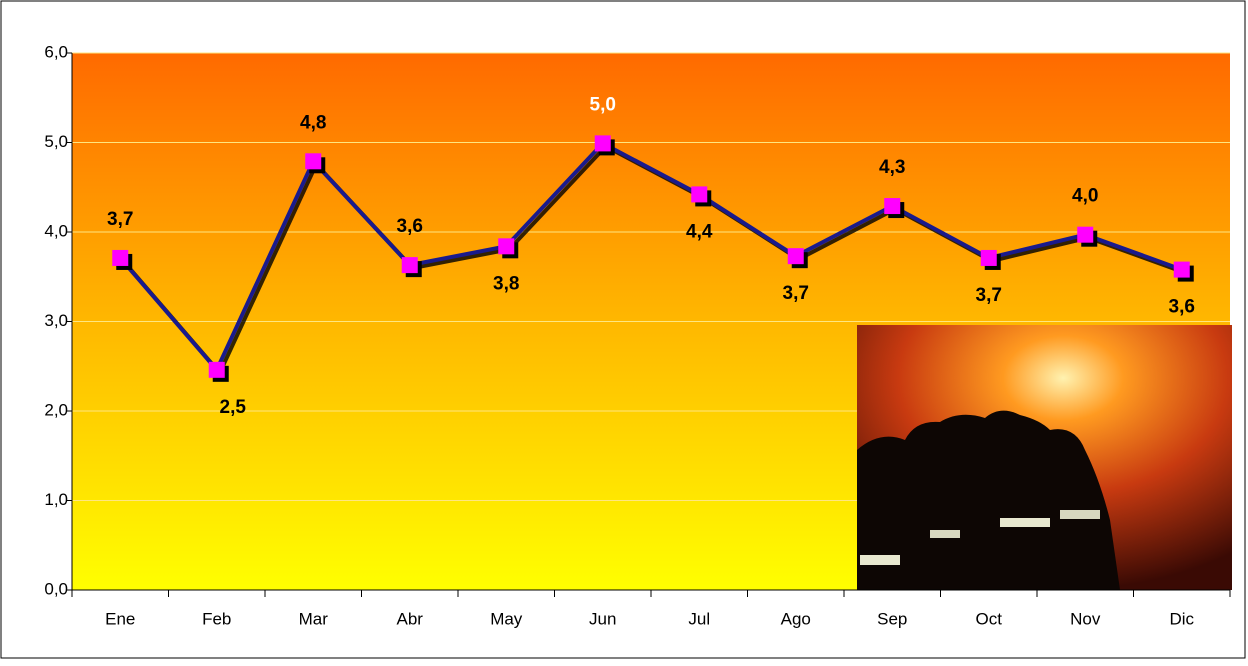 The height and width of the screenshot is (666, 1248). Describe the element at coordinates (313, 122) in the screenshot. I see `value-label: 4,8` at that location.